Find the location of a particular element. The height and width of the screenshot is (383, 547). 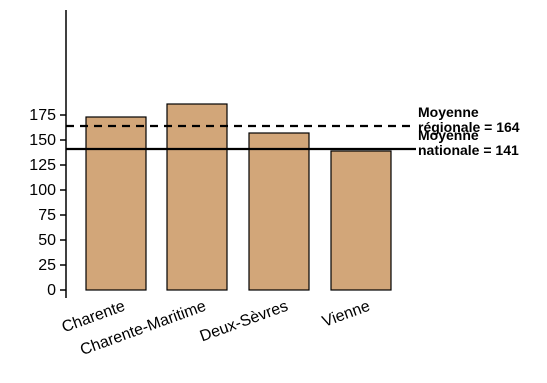

y-tick-label: 125 is located at coordinates (42, 165).